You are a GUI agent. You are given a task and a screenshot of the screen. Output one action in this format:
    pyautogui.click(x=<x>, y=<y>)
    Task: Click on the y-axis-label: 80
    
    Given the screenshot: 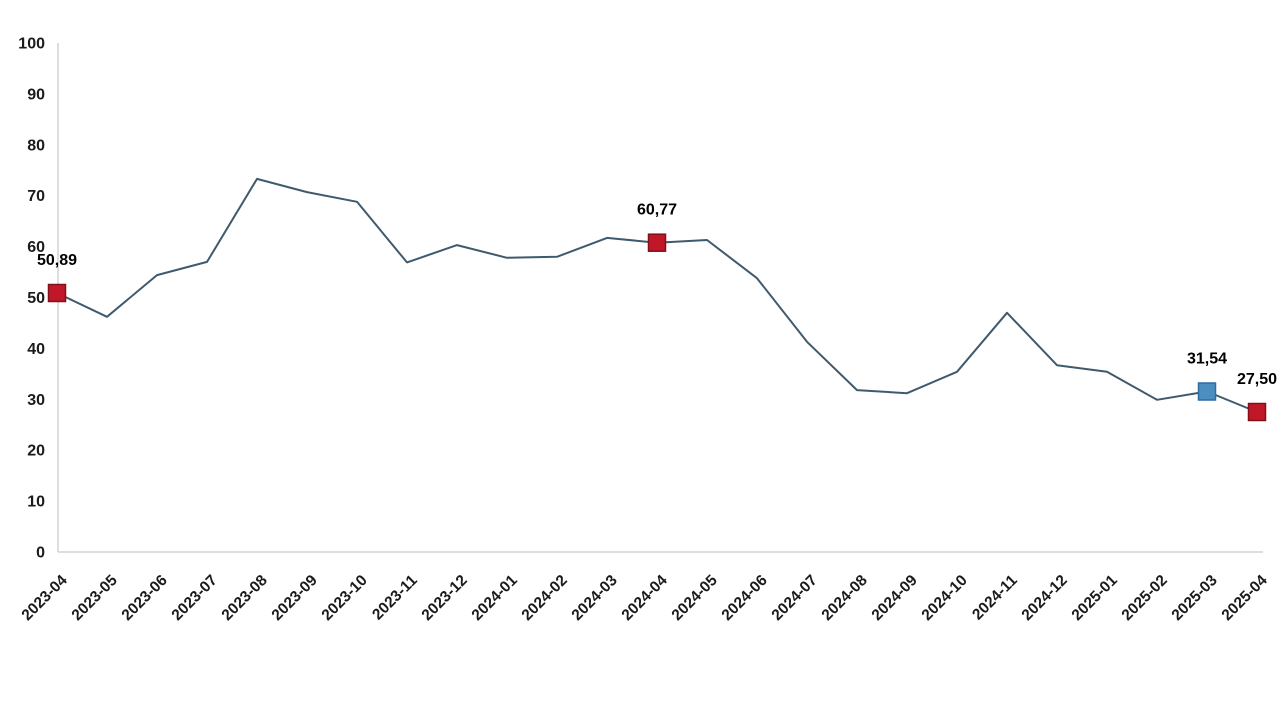 What is the action you would take?
    pyautogui.click(x=36, y=145)
    